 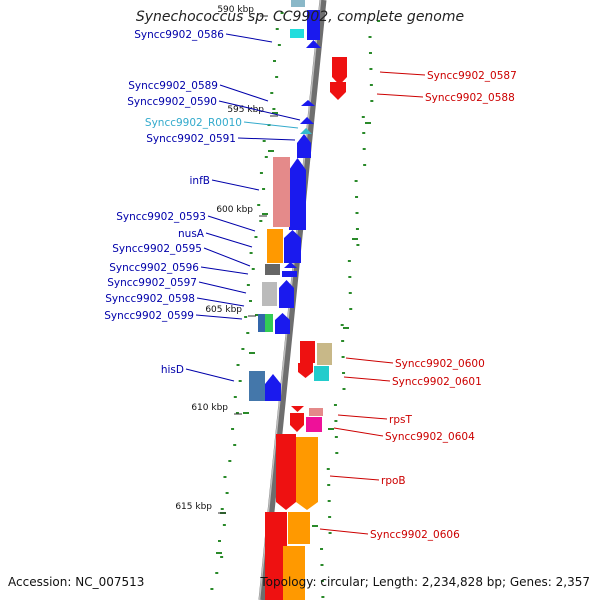 I want to click on rna-R0010, so click(x=306, y=131).